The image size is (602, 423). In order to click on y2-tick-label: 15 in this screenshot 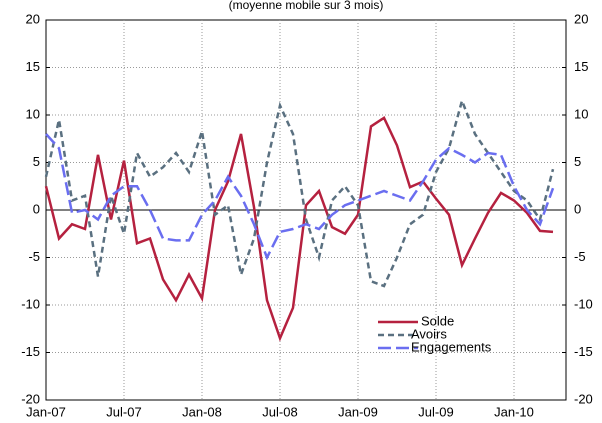, I will do `click(581, 66)`.